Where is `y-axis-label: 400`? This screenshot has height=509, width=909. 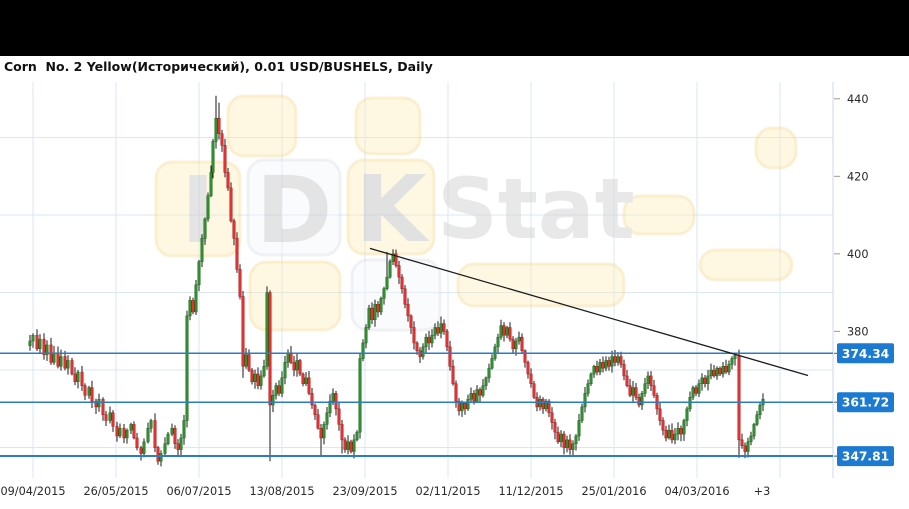 y-axis-label: 400 is located at coordinates (858, 254).